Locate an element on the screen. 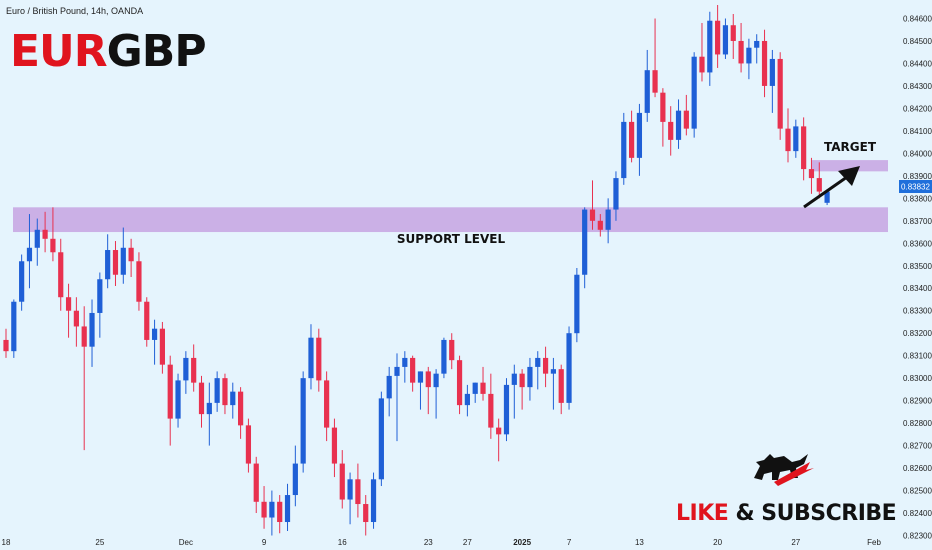 This screenshot has height=550, width=932. symbol-header: Euro / British Pound, 14h, OANDA is located at coordinates (74, 11).